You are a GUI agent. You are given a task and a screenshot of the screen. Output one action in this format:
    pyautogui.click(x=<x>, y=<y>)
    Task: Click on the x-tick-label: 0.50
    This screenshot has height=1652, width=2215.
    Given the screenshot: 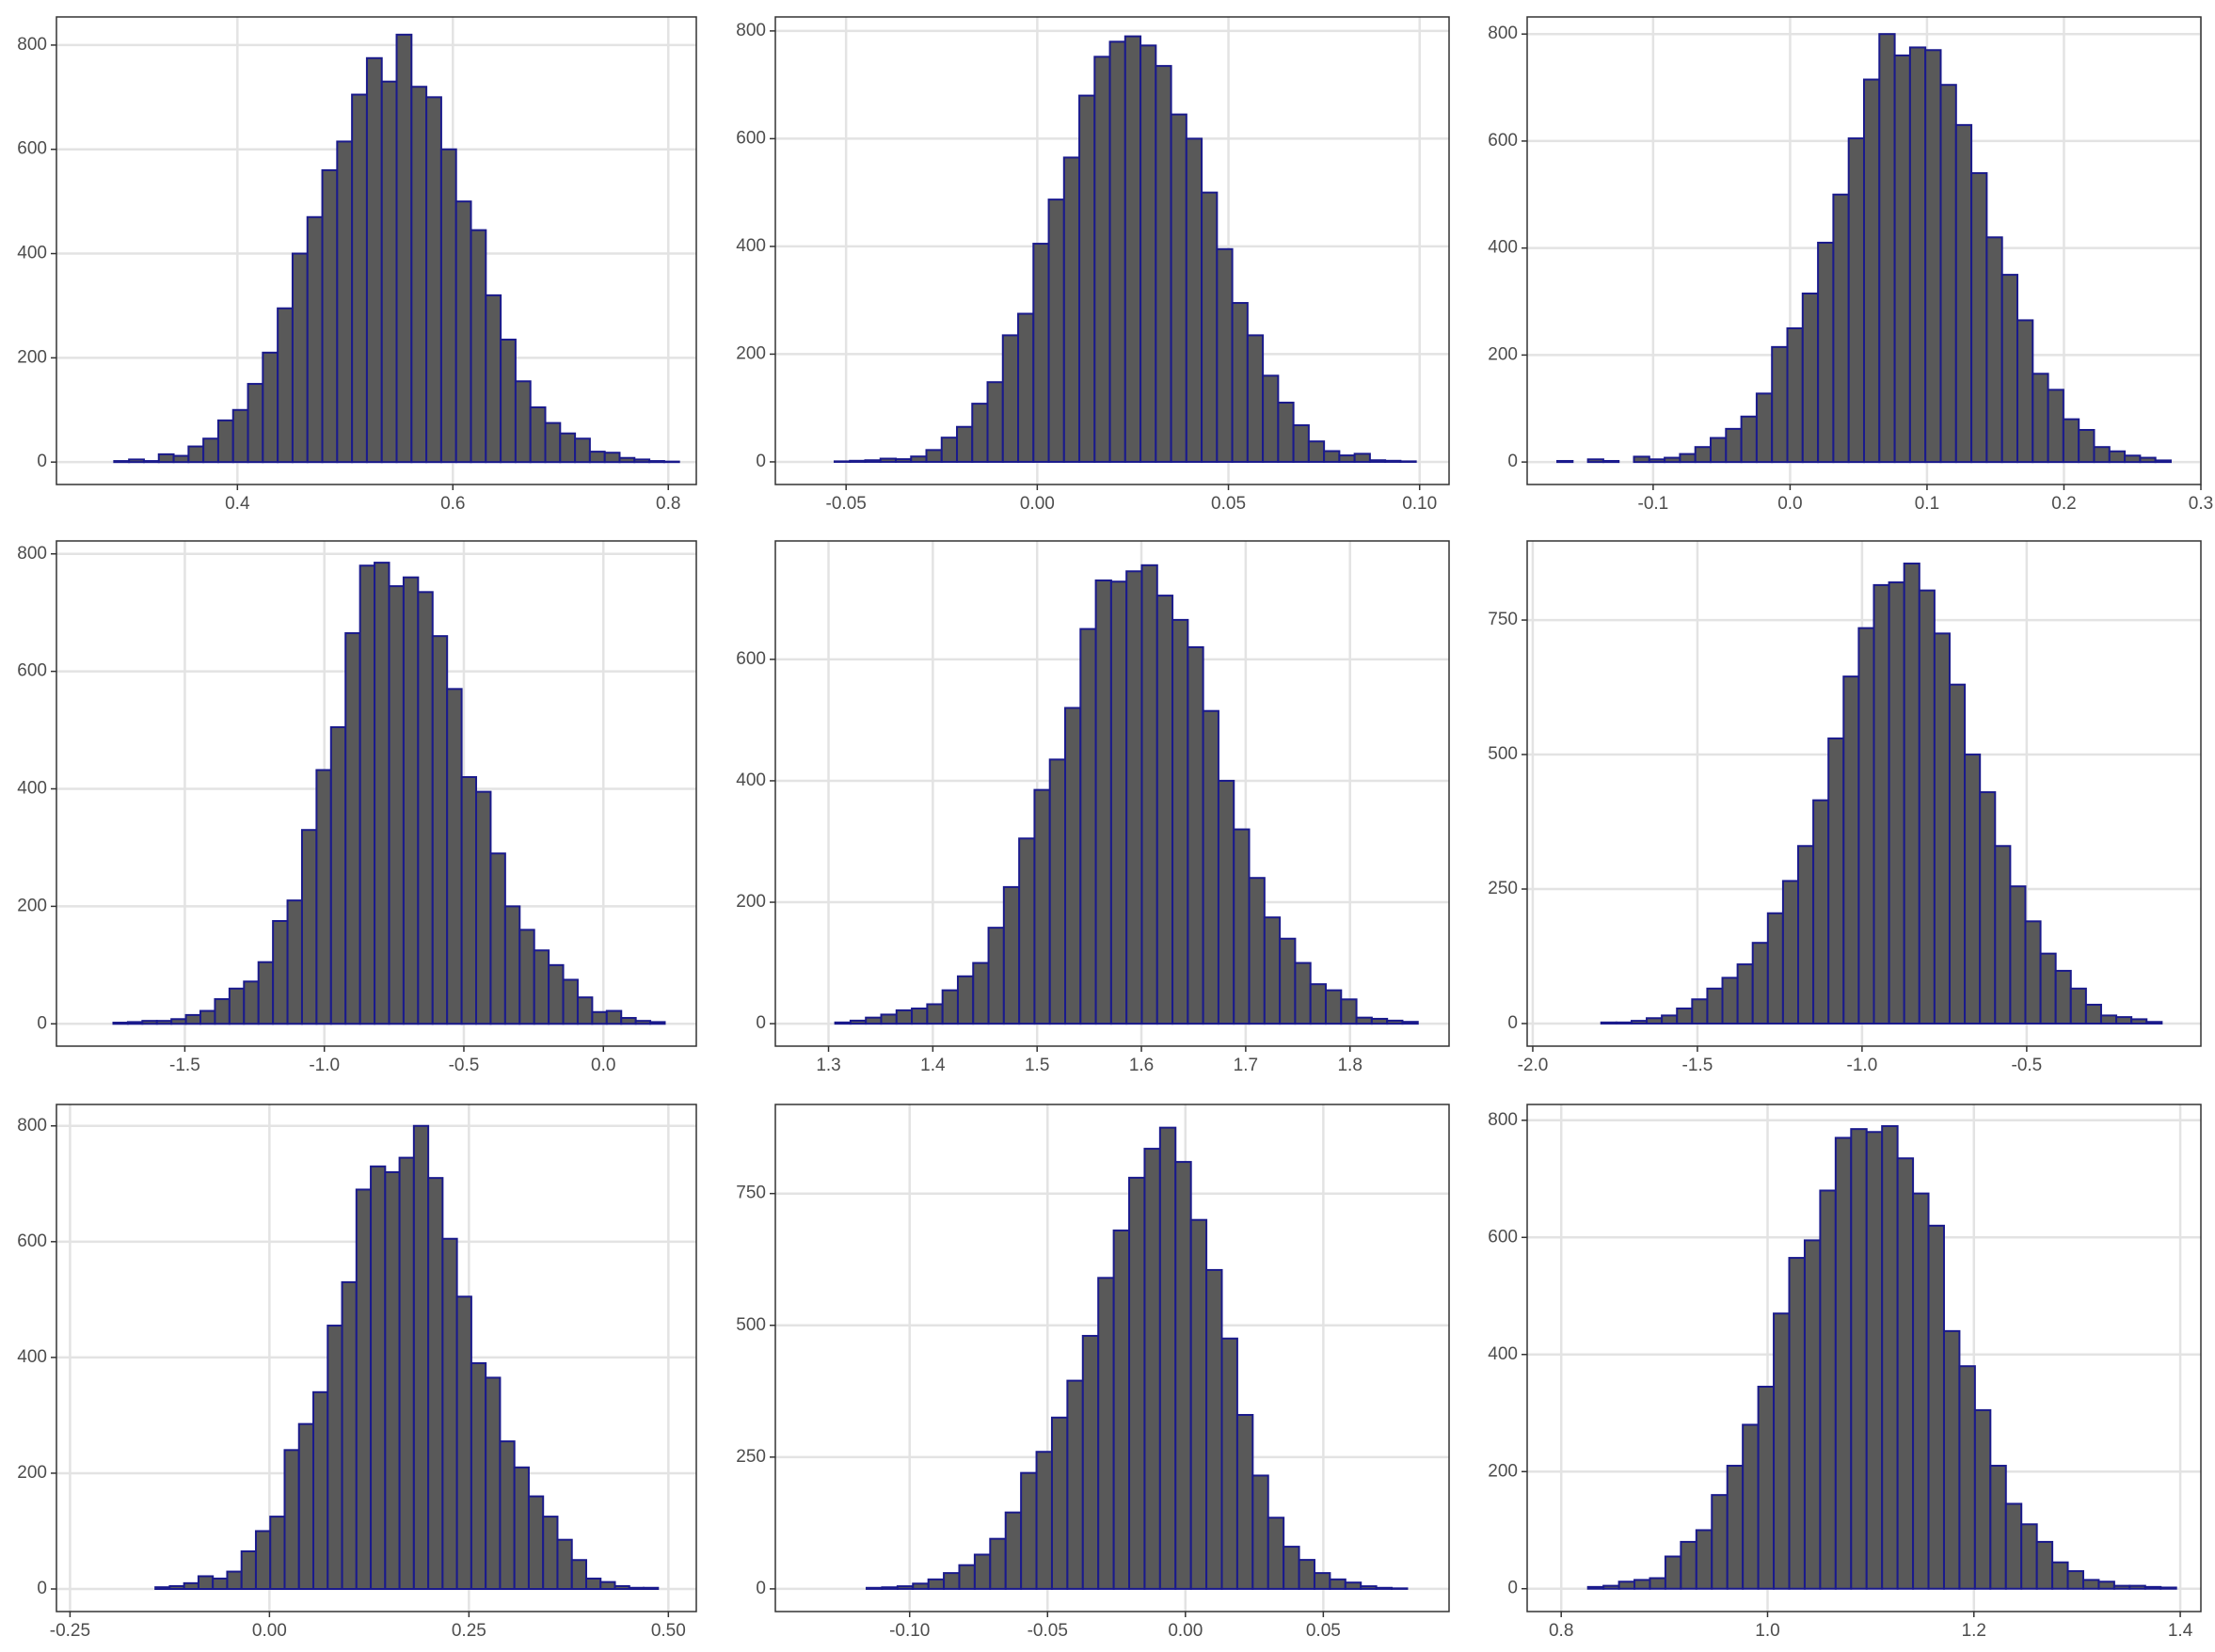 What is the action you would take?
    pyautogui.click(x=669, y=1631)
    